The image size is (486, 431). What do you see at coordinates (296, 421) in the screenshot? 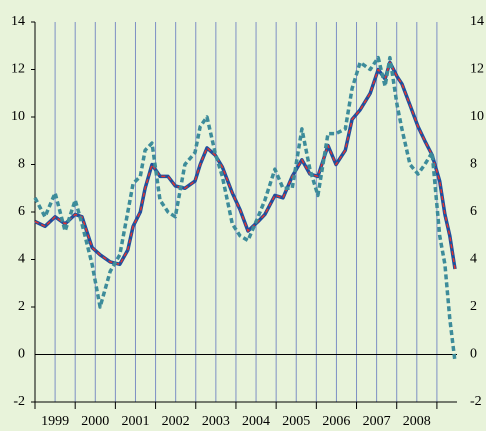
I see `x-tick-label: 2005` at bounding box center [296, 421].